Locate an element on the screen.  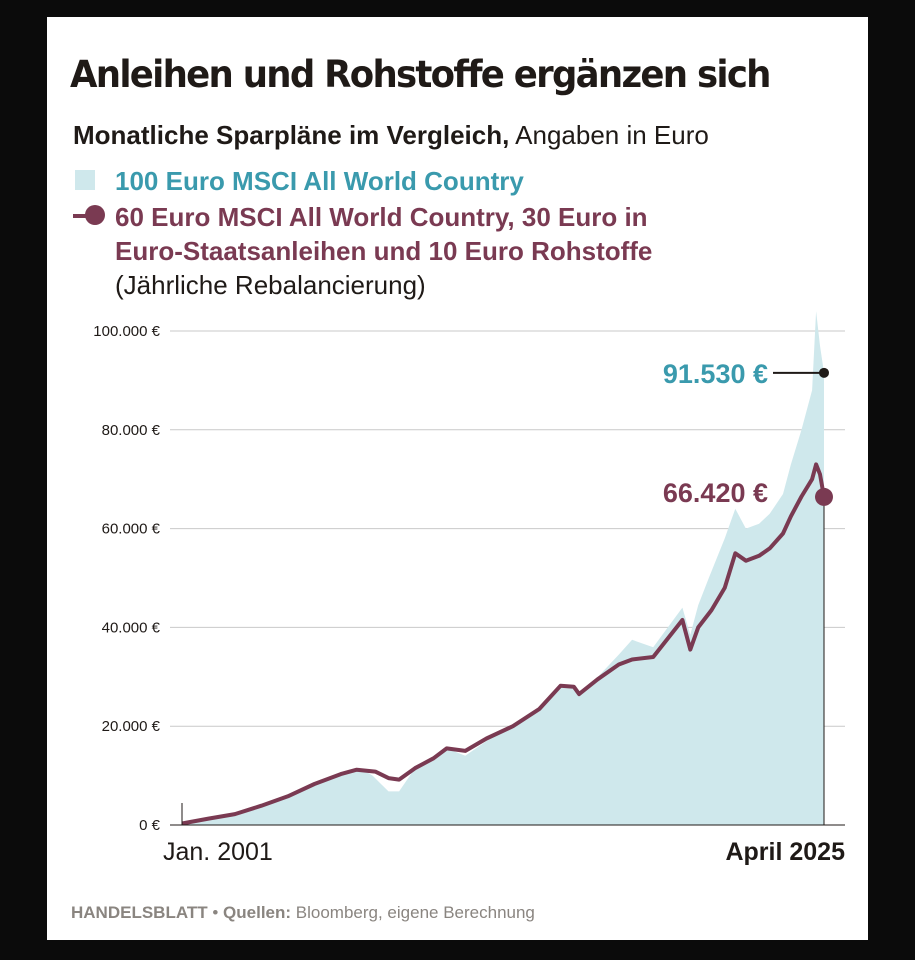
legend-item-msci: 100 Euro MSCI All World Country is located at coordinates (458, 181).